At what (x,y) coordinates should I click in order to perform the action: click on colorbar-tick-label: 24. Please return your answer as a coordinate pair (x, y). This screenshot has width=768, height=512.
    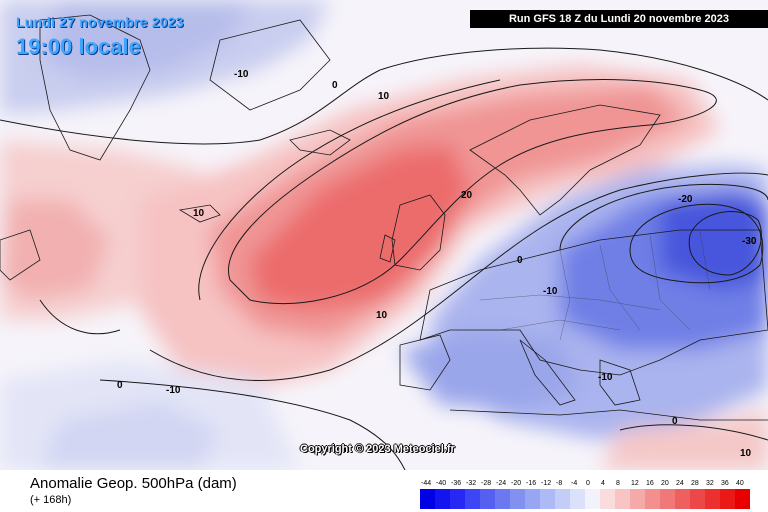
    Looking at the image, I should click on (680, 483).